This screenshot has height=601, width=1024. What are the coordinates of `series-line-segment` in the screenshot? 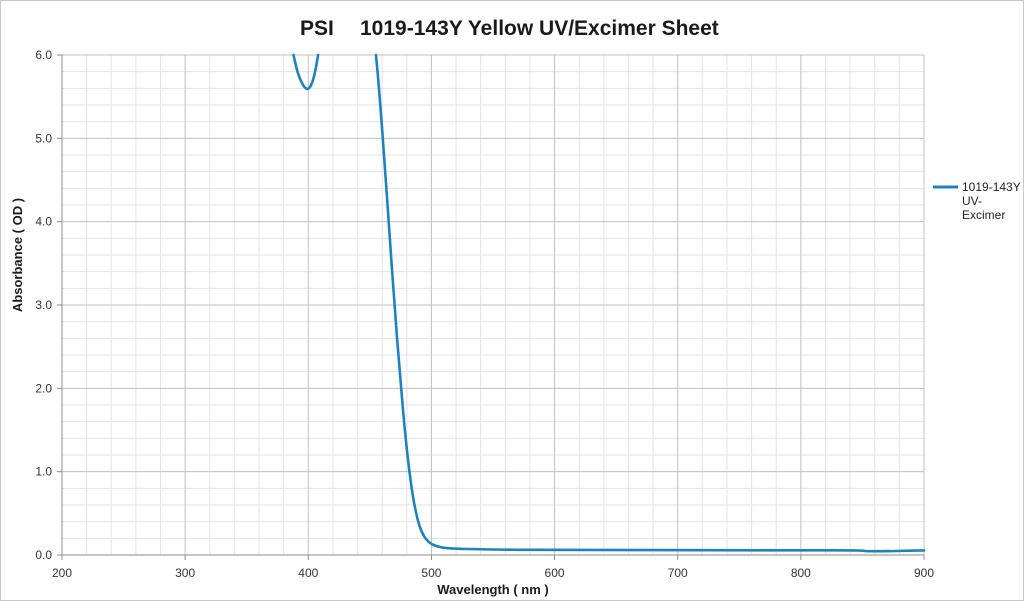 It's located at (306, 72).